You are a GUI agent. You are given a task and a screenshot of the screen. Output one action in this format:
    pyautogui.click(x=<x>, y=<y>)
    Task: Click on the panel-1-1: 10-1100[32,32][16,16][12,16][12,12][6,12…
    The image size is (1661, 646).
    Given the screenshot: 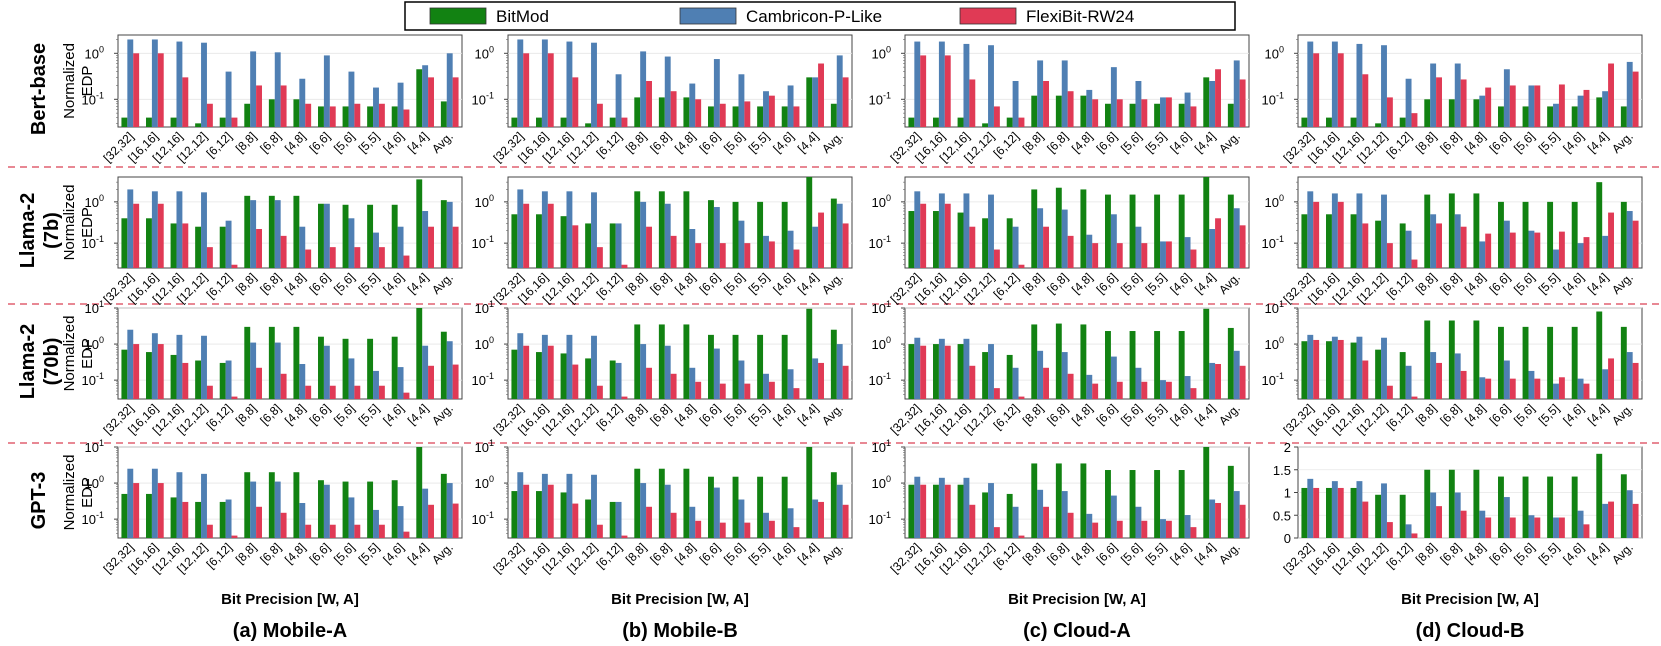 What is the action you would take?
    pyautogui.click(x=662, y=241)
    